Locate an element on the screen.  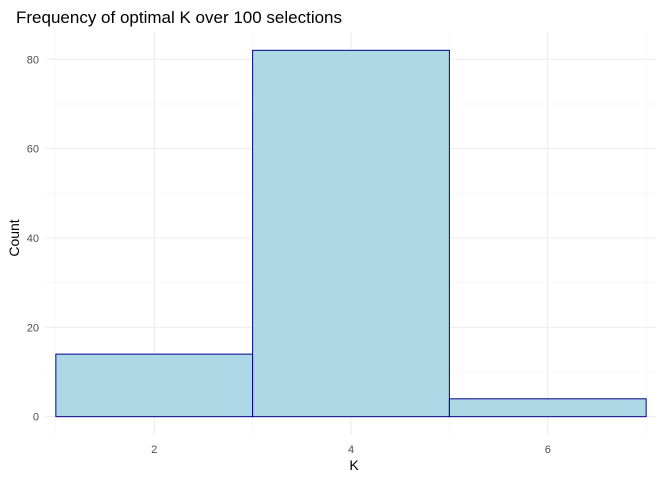
y-tick-label-1: 20 is located at coordinates (33, 328).